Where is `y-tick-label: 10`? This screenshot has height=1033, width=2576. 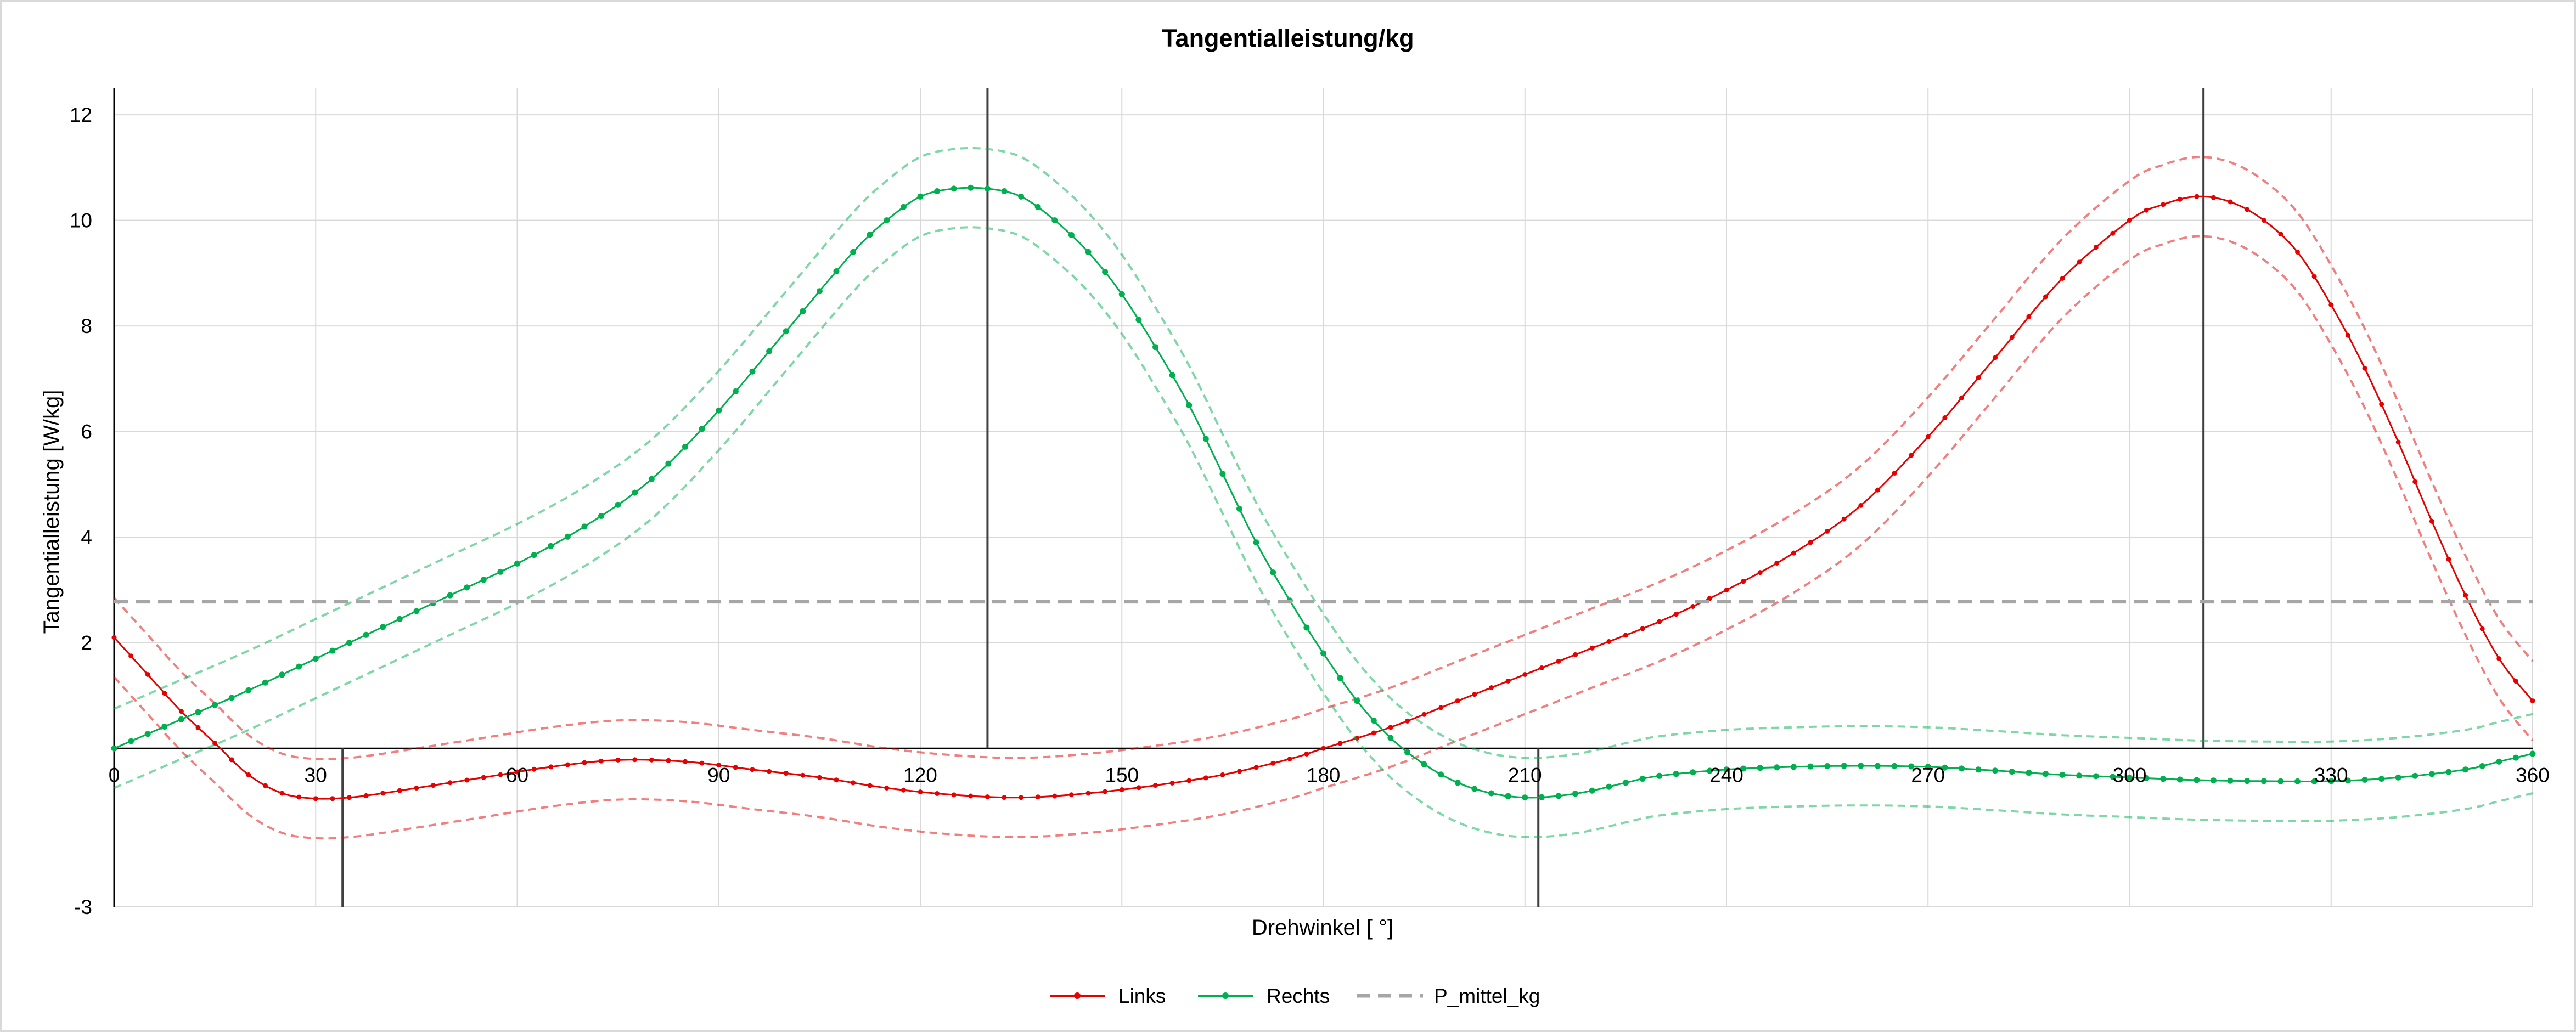 y-tick-label: 10 is located at coordinates (81, 221).